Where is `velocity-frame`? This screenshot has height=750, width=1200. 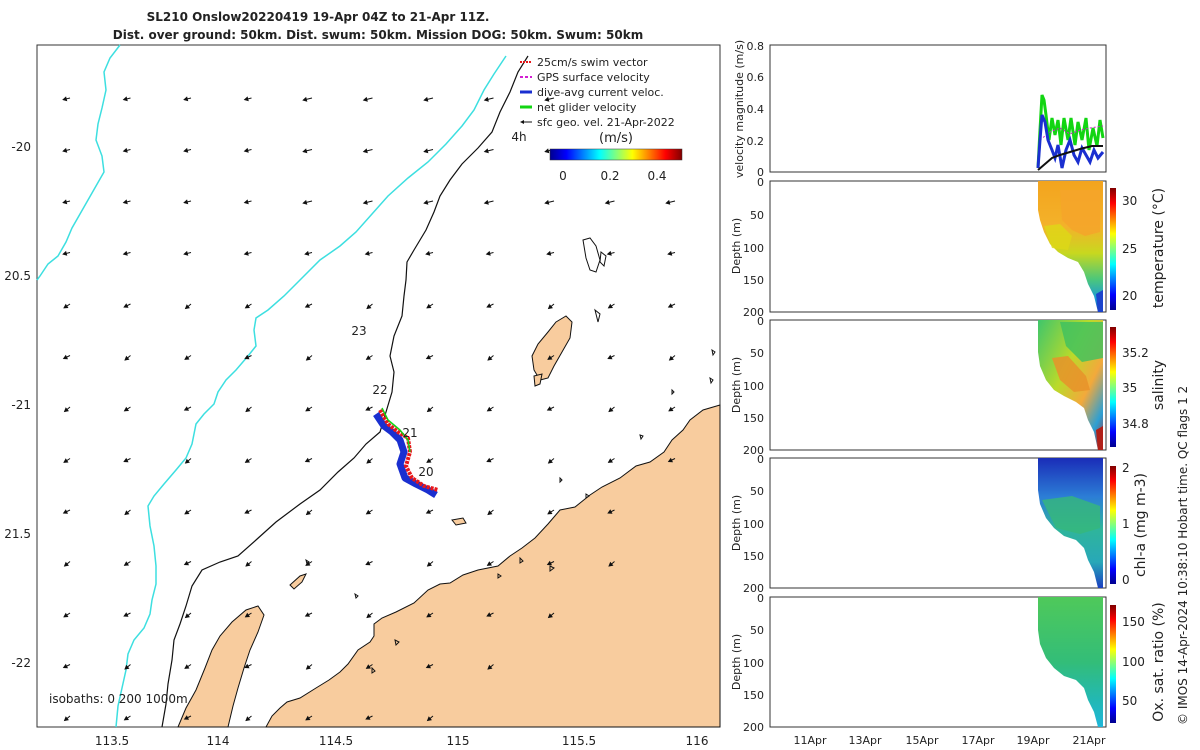 velocity-frame is located at coordinates (938, 108).